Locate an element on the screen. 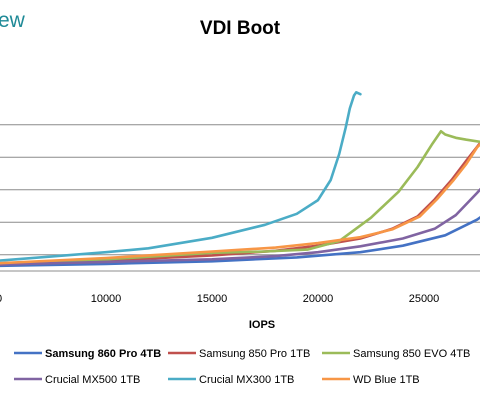 The width and height of the screenshot is (480, 401). legend-label: Crucial MX300 1TB is located at coordinates (246, 380).